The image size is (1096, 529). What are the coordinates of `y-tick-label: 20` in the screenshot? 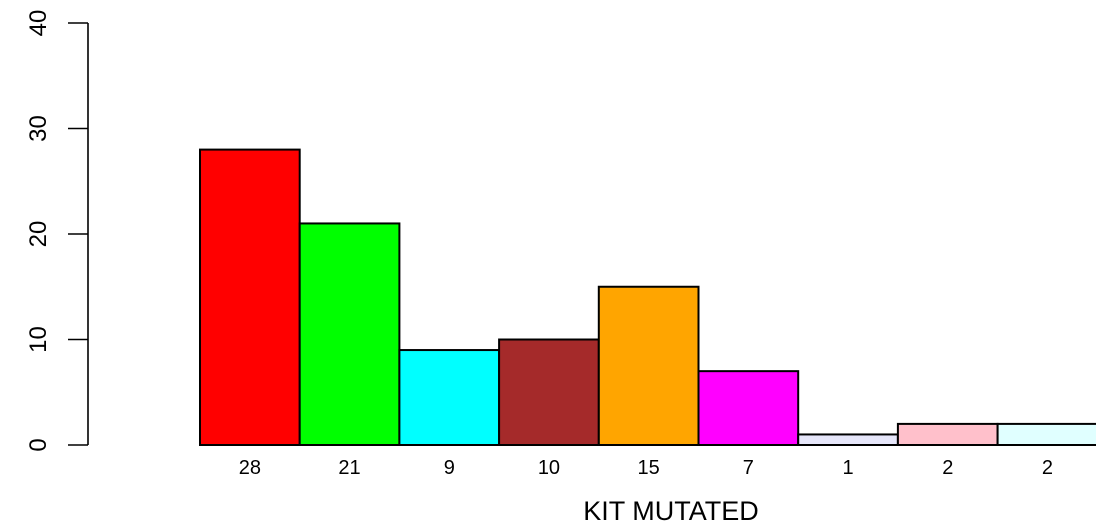 It's located at (38, 234).